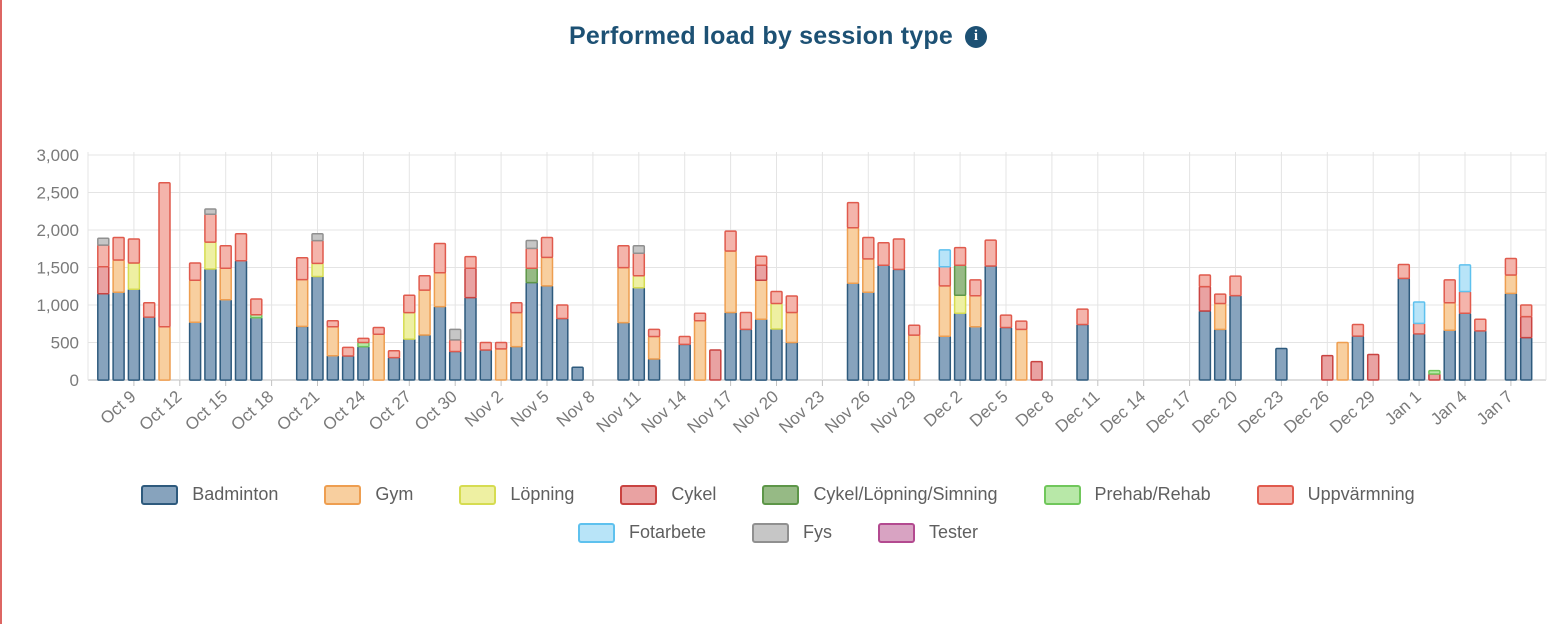 This screenshot has width=1556, height=624. I want to click on bar-segment: Nov 29 · Uppvärmning: 130, so click(914, 330).